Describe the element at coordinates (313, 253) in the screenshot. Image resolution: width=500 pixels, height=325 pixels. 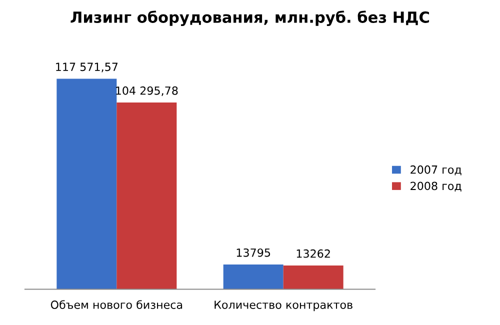
I see `data-label: 13262` at that location.